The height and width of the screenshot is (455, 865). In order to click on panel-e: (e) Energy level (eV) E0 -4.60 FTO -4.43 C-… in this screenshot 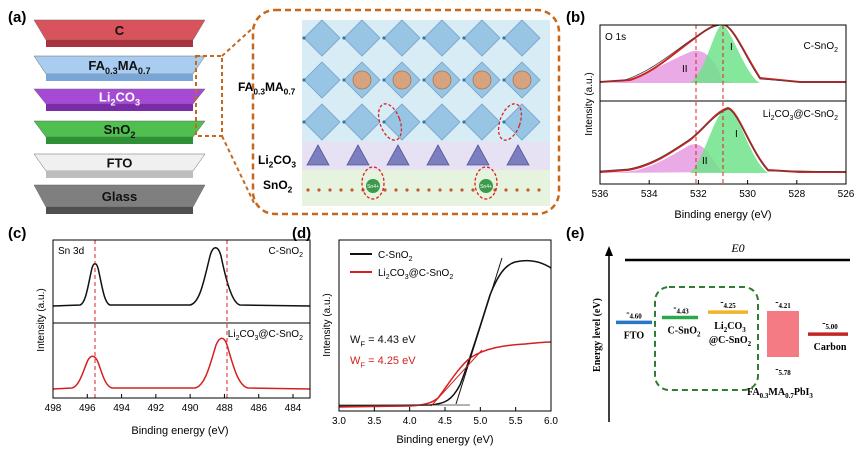, I will do `click(708, 323)`.